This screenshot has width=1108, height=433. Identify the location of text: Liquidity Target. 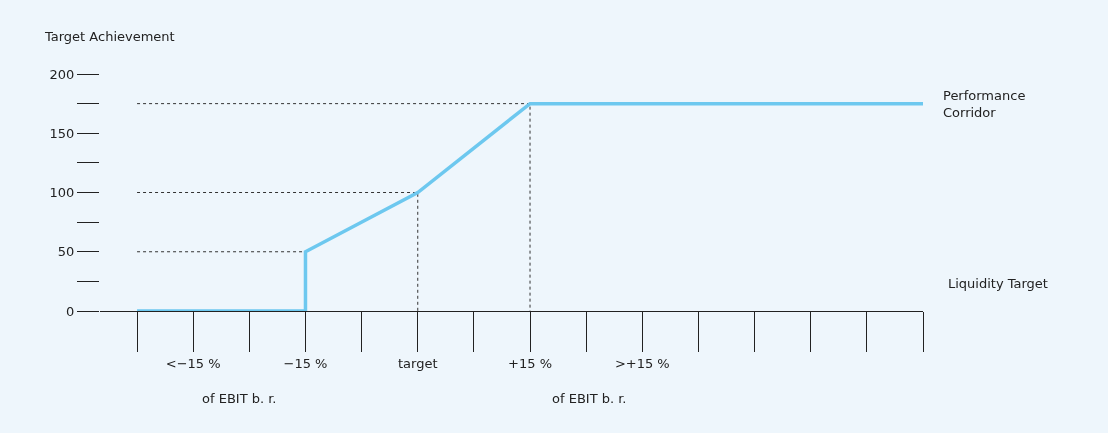
(998, 283).